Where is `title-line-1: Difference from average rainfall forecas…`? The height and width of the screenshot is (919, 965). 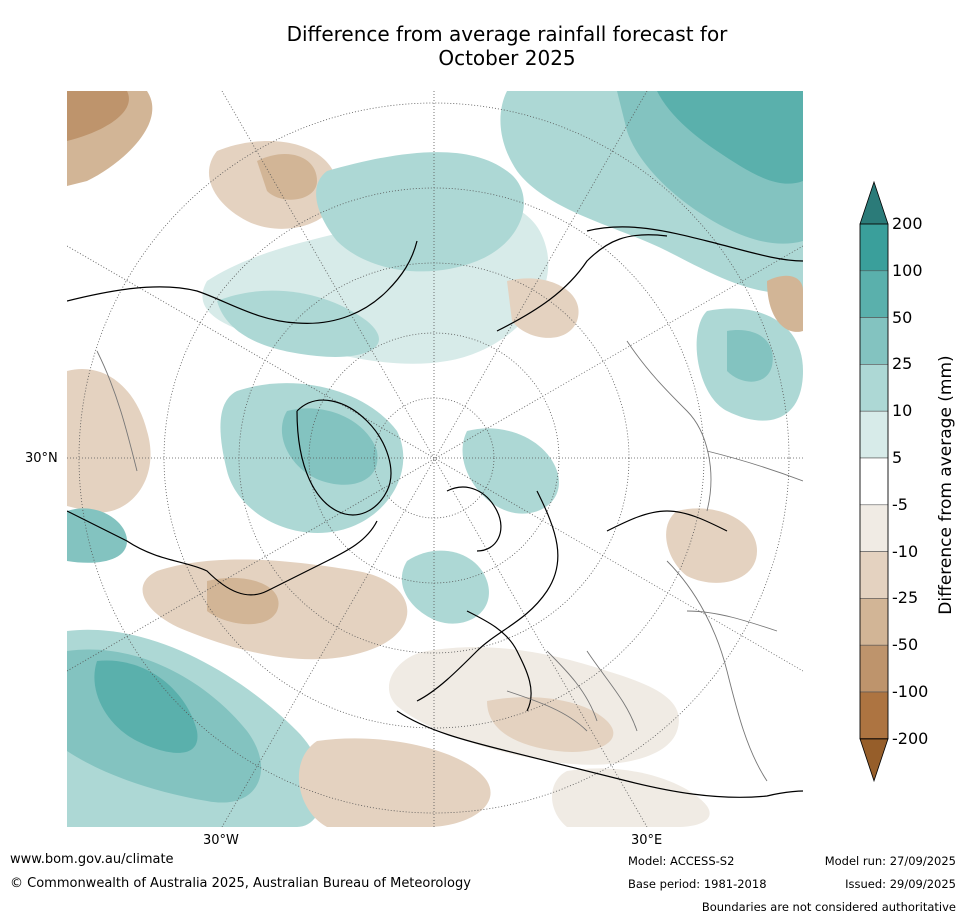 title-line-1: Difference from average rainfall forecas… is located at coordinates (507, 34).